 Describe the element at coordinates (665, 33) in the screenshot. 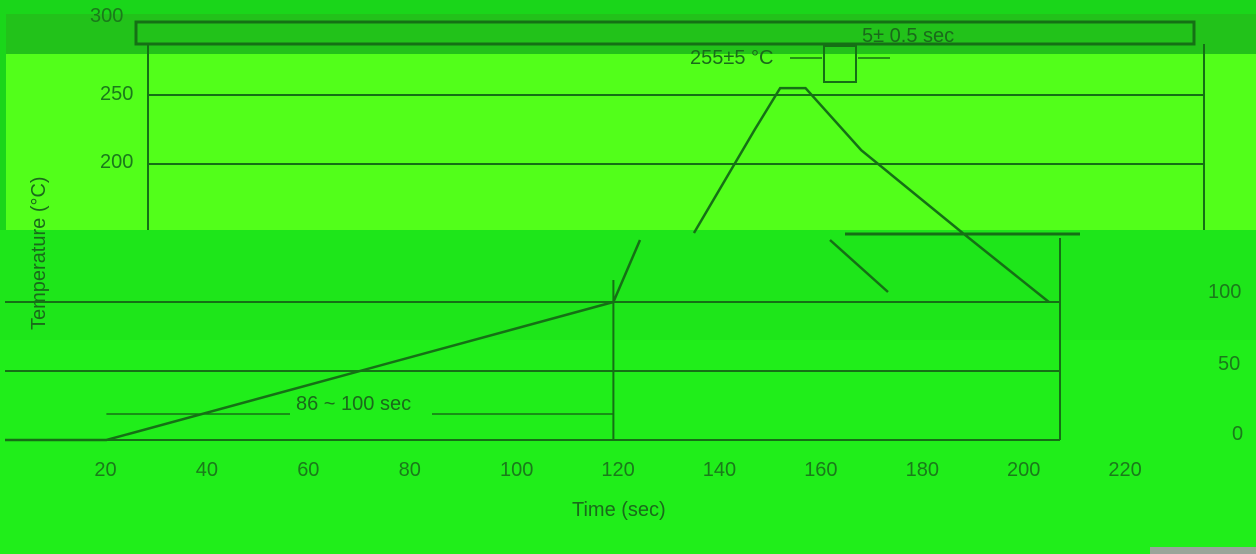

I see `top-frame` at that location.